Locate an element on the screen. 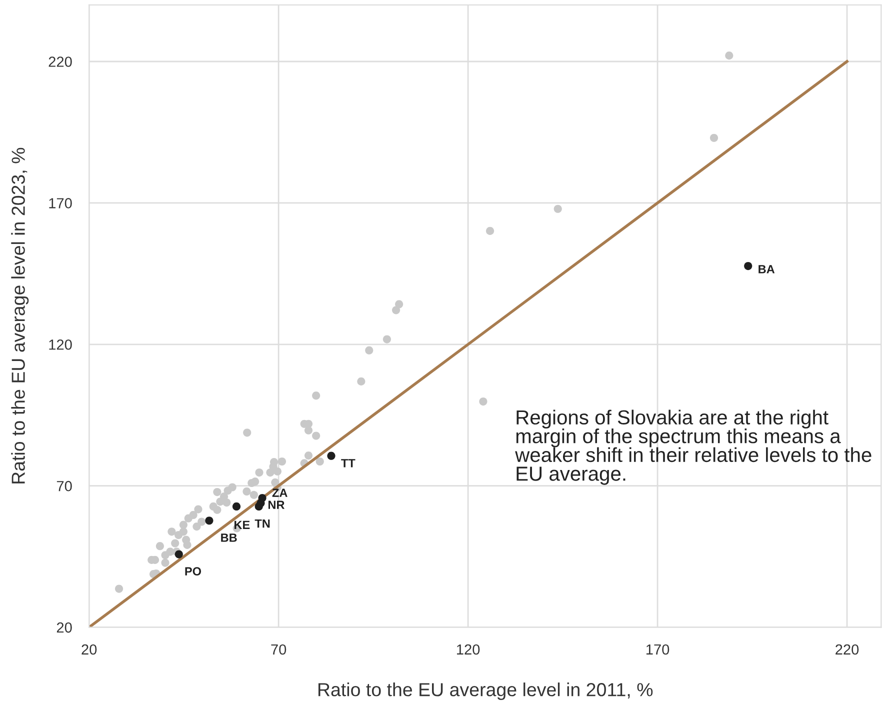  x-tick-label: 170 is located at coordinates (658, 649).